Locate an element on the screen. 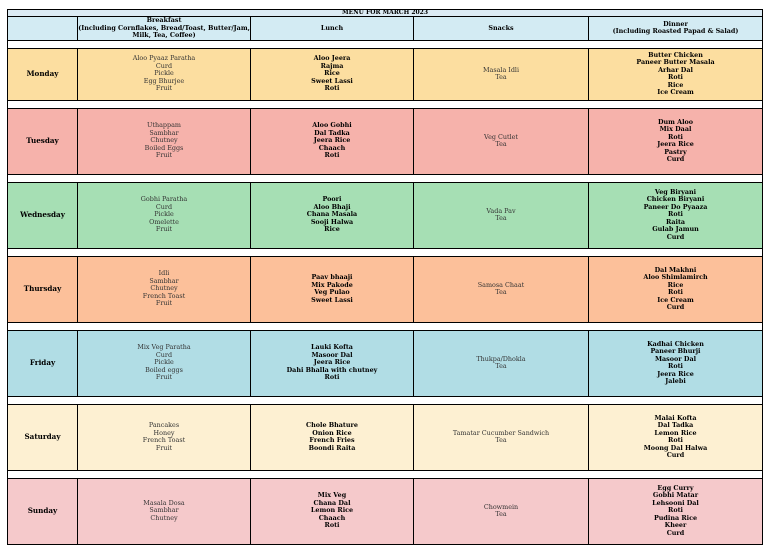 The image size is (768, 545). header-dinner-line: Dinner is located at coordinates (675, 23).